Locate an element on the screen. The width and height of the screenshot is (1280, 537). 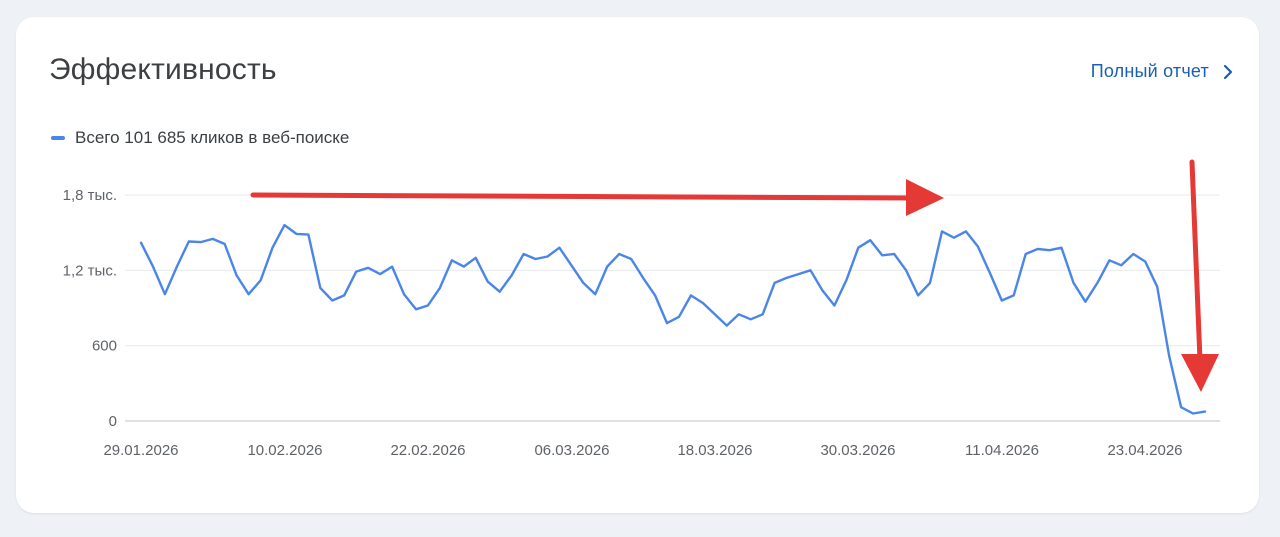
chevron-right-icon is located at coordinates (1228, 71).